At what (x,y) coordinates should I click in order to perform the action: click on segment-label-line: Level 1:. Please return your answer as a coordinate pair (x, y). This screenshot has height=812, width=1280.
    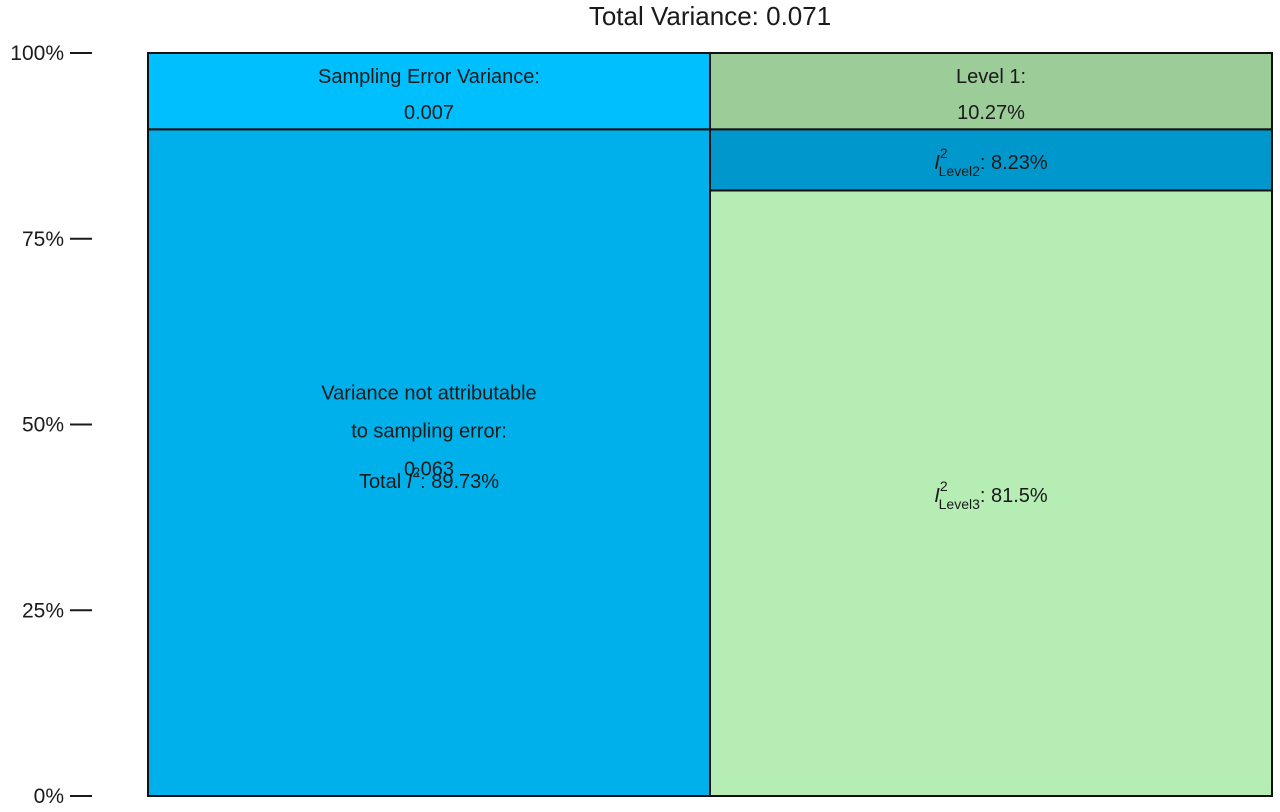
    Looking at the image, I should click on (991, 77).